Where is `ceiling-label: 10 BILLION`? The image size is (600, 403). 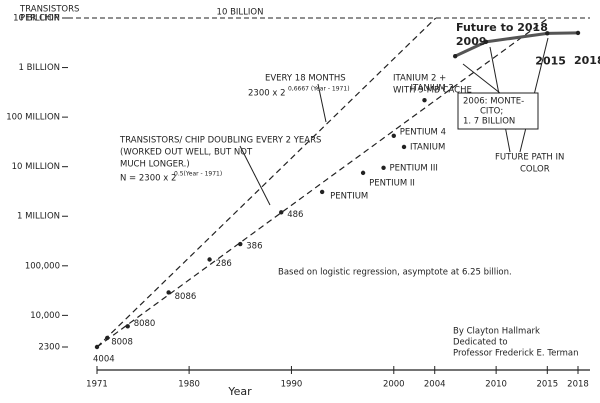 ceiling-label: 10 BILLION is located at coordinates (240, 13).